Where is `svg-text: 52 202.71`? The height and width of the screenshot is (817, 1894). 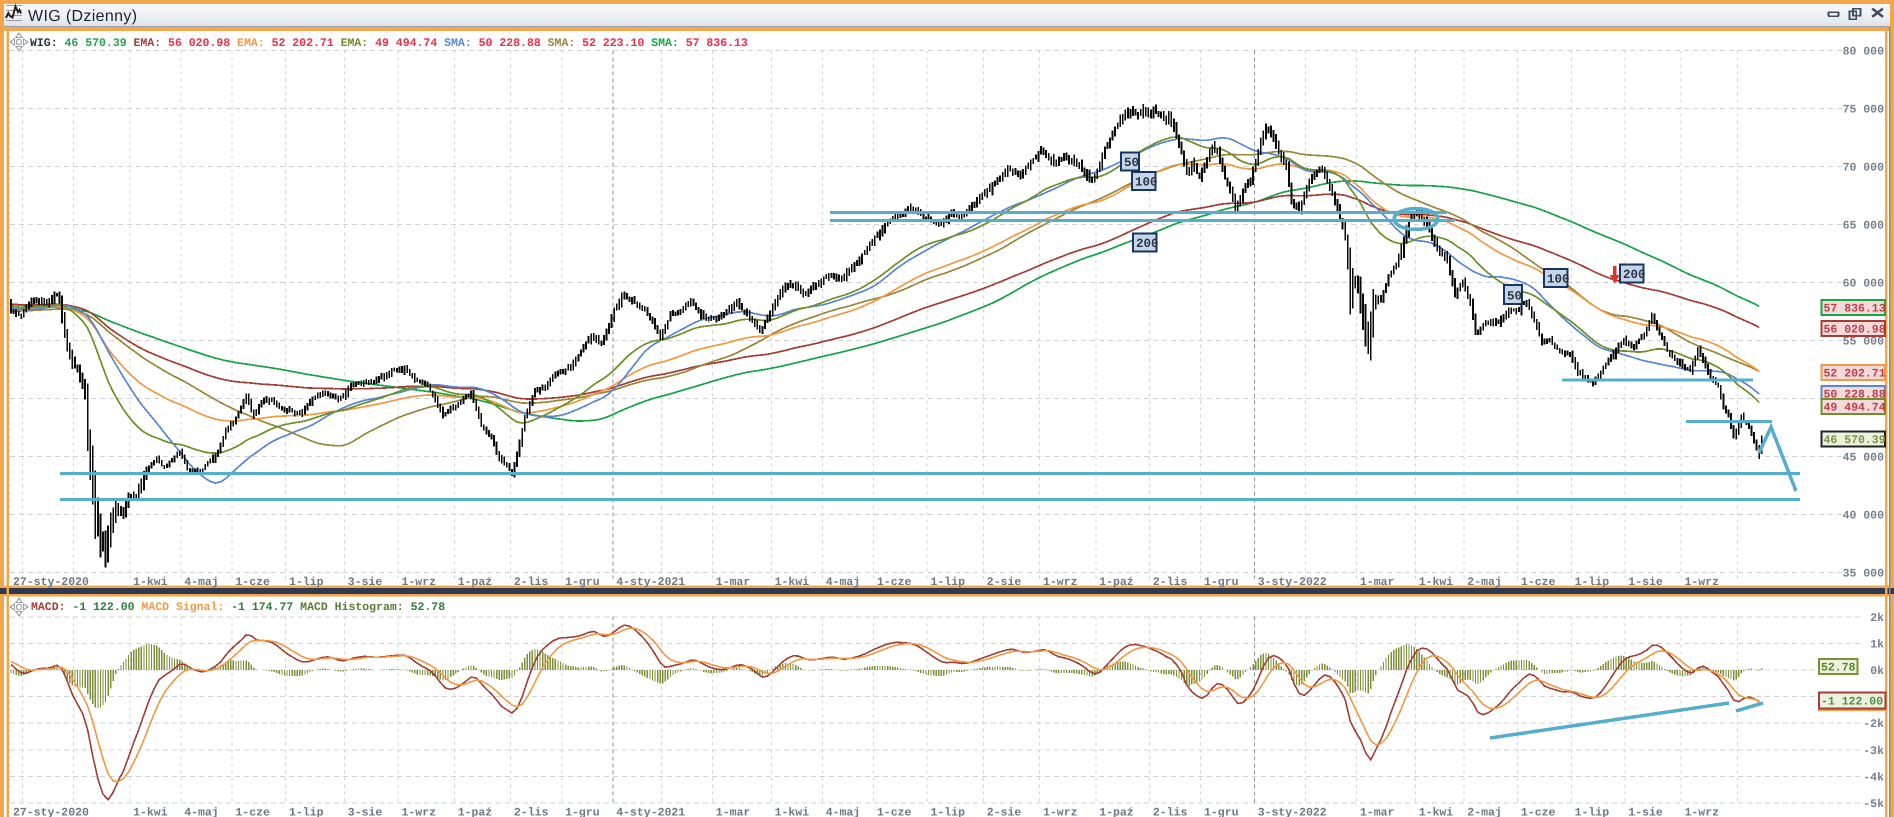
svg-text: 52 202.71 is located at coordinates (1855, 374).